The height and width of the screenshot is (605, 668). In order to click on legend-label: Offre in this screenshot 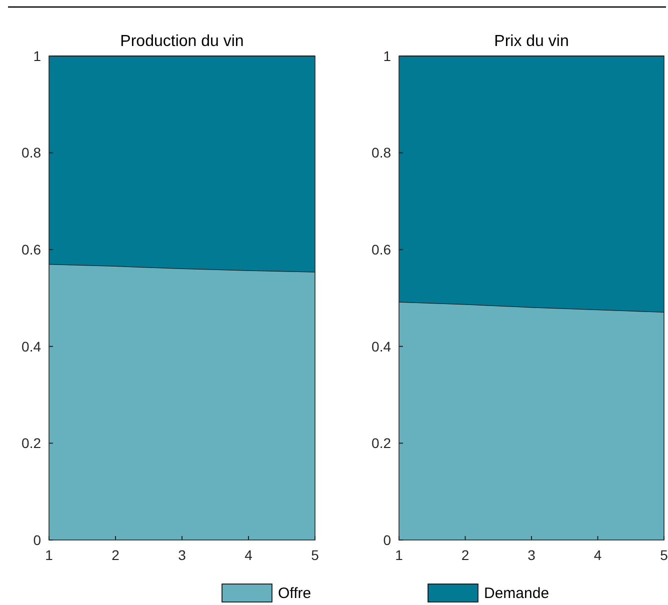, I will do `click(295, 593)`.